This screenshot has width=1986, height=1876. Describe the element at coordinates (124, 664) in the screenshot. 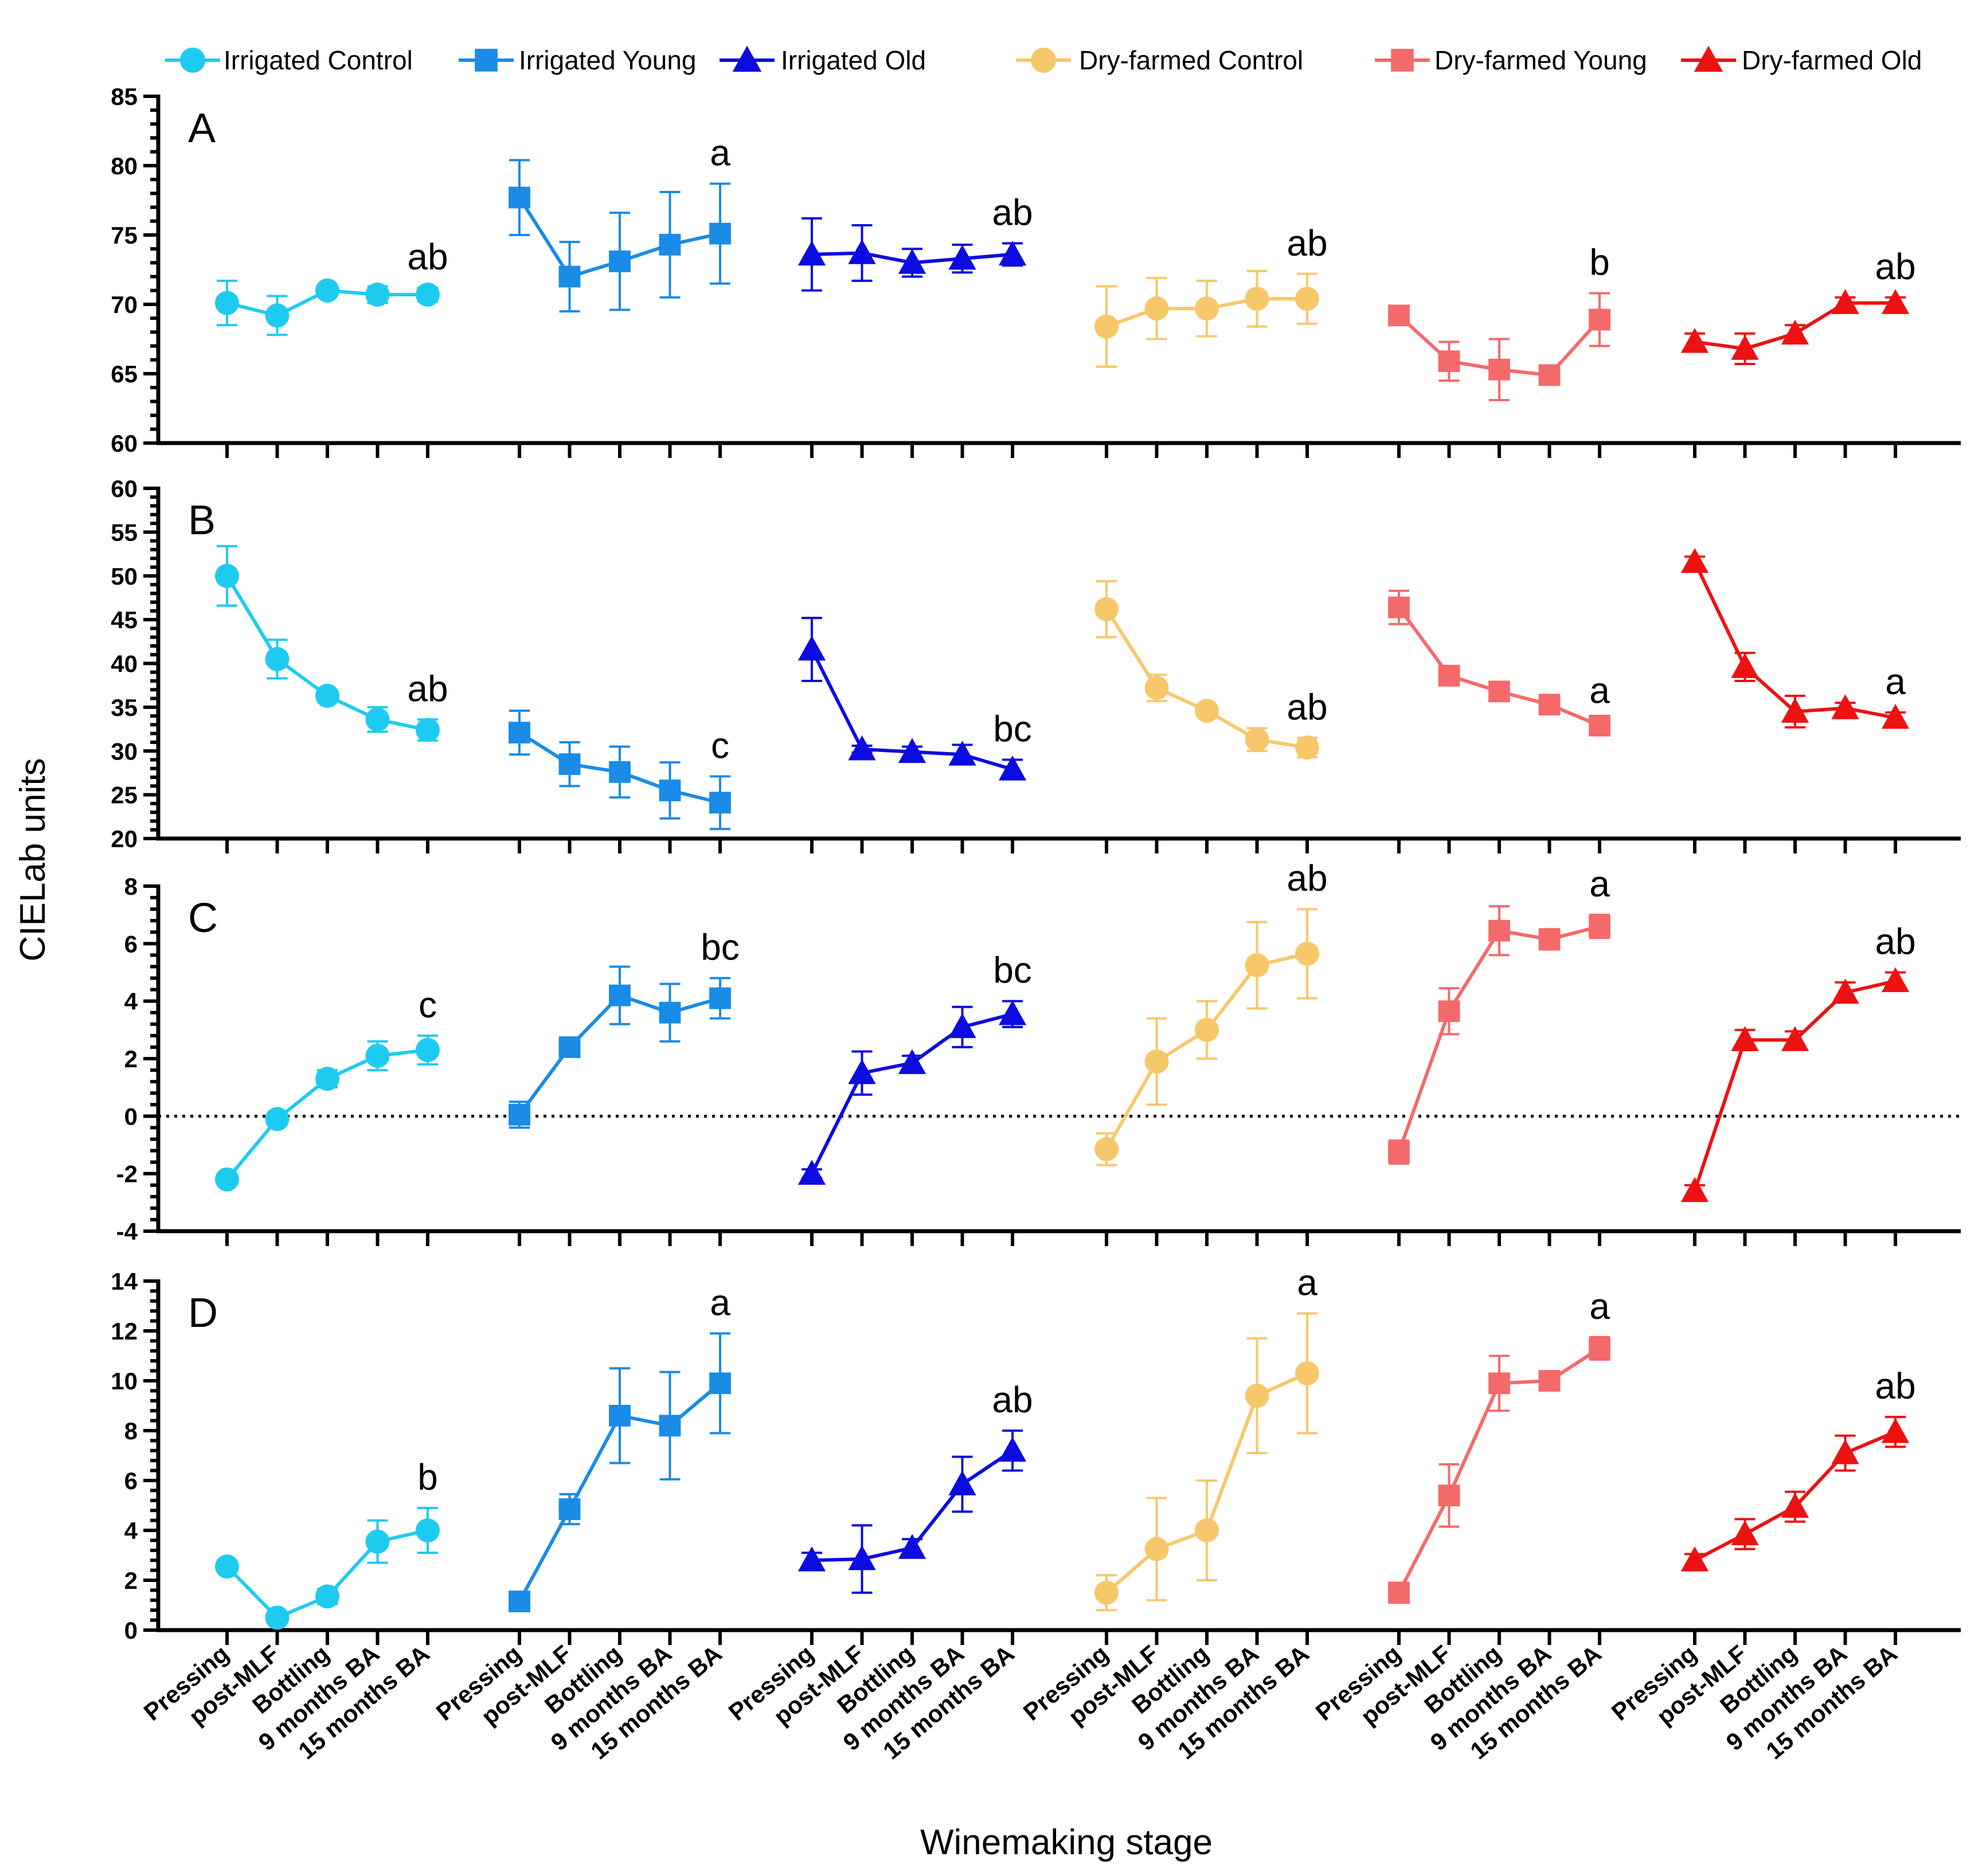

I see `y-tick-label: 40` at that location.